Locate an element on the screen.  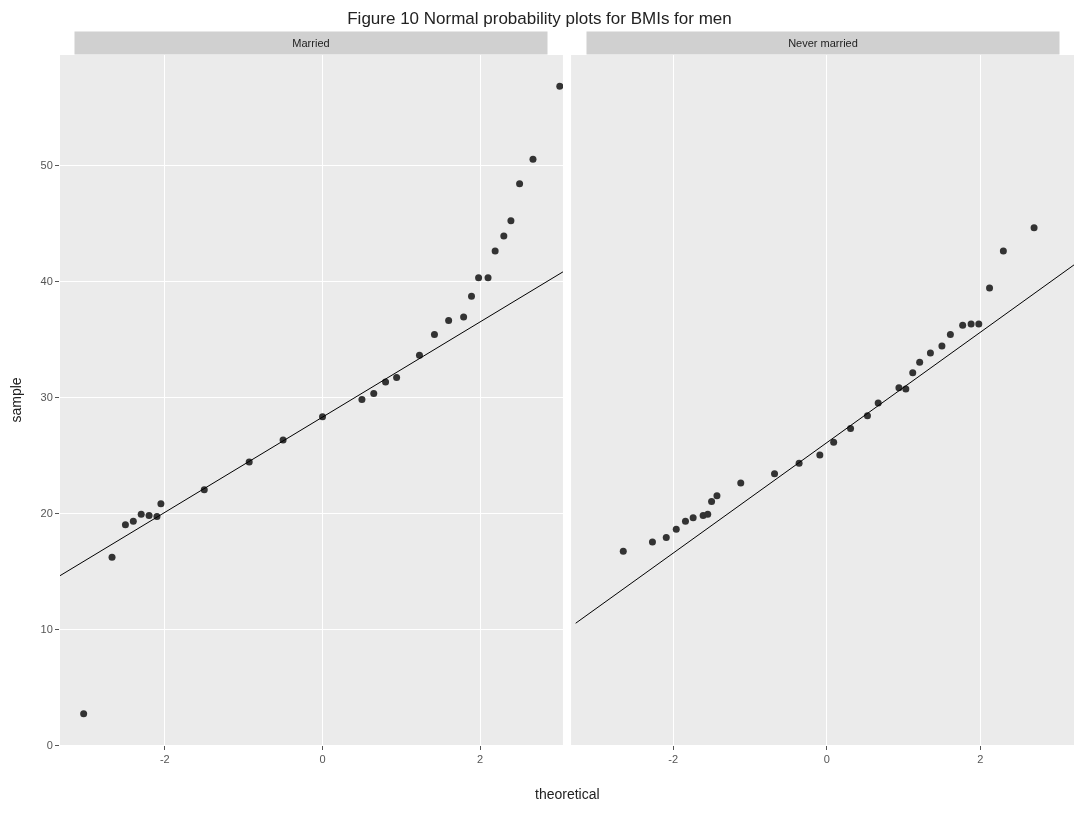
x-axis-title: theoretical is located at coordinates (567, 794).